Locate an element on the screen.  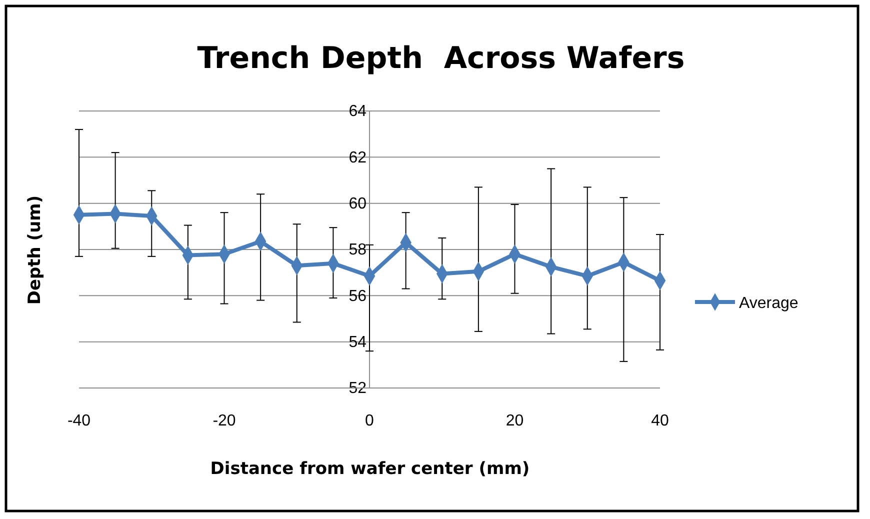
y-tick-label: 54 is located at coordinates (357, 342).